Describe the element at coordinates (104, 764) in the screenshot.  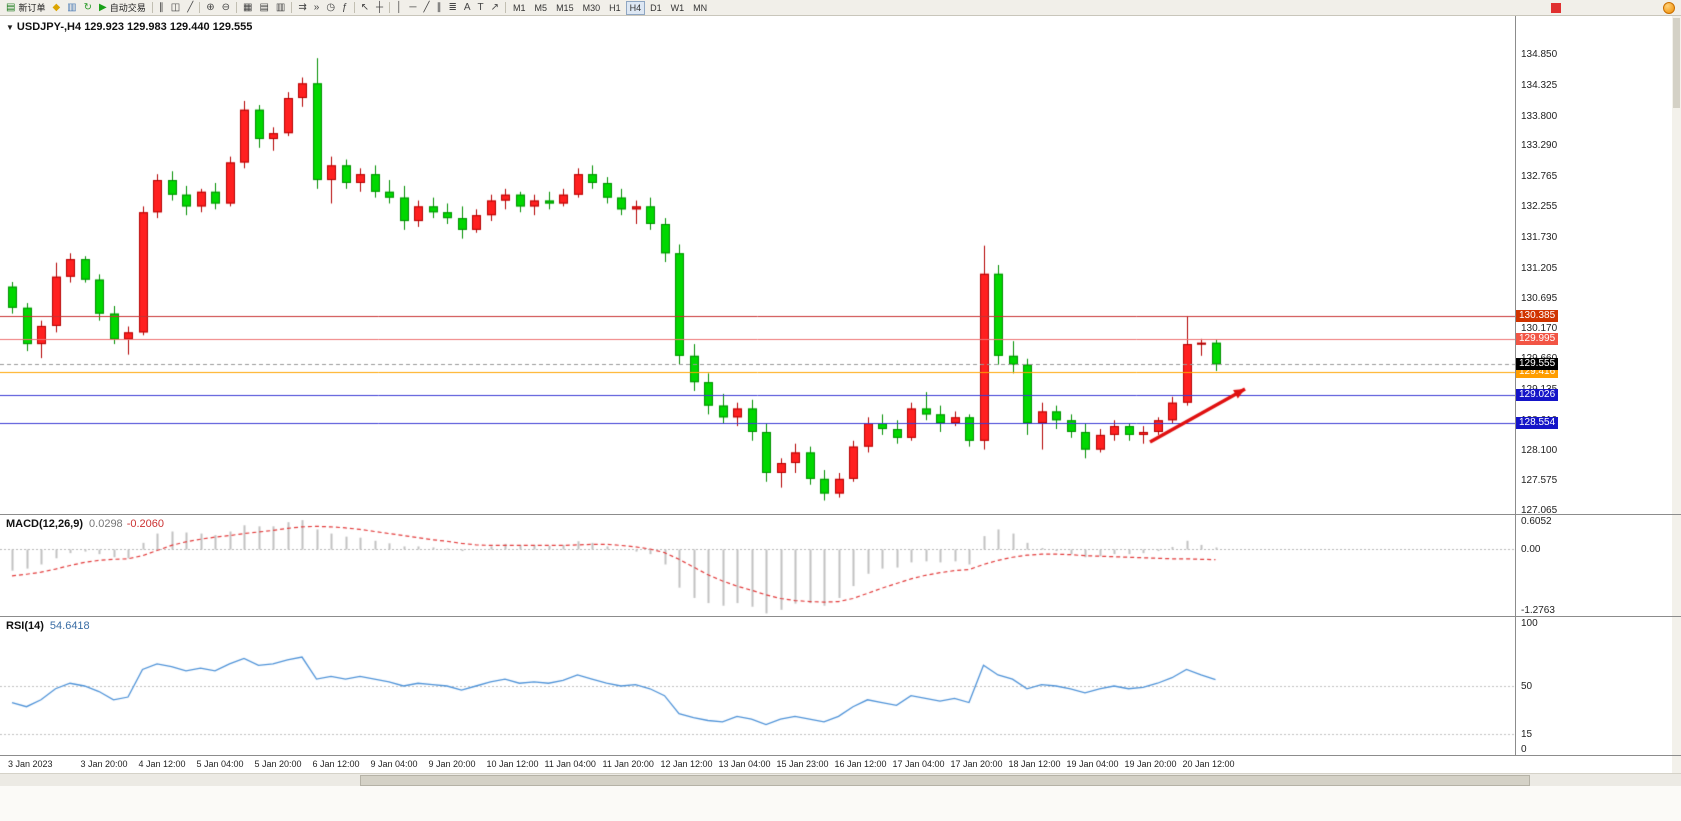
I see `time-axis-label: 3 Jan 20:00` at that location.